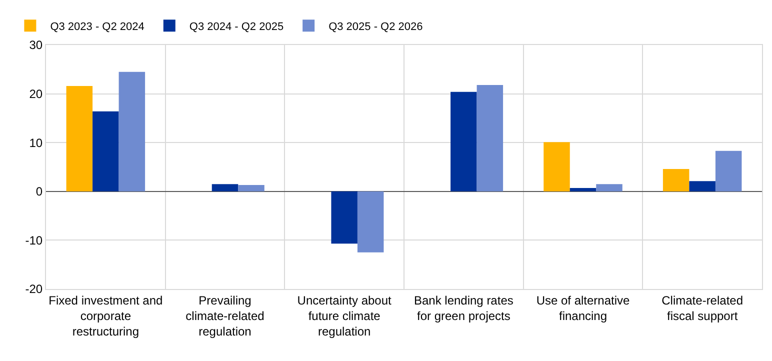 The image size is (772, 361). What do you see at coordinates (375, 26) in the screenshot?
I see `legend-label: Q3 2025 - Q2 2026` at bounding box center [375, 26].